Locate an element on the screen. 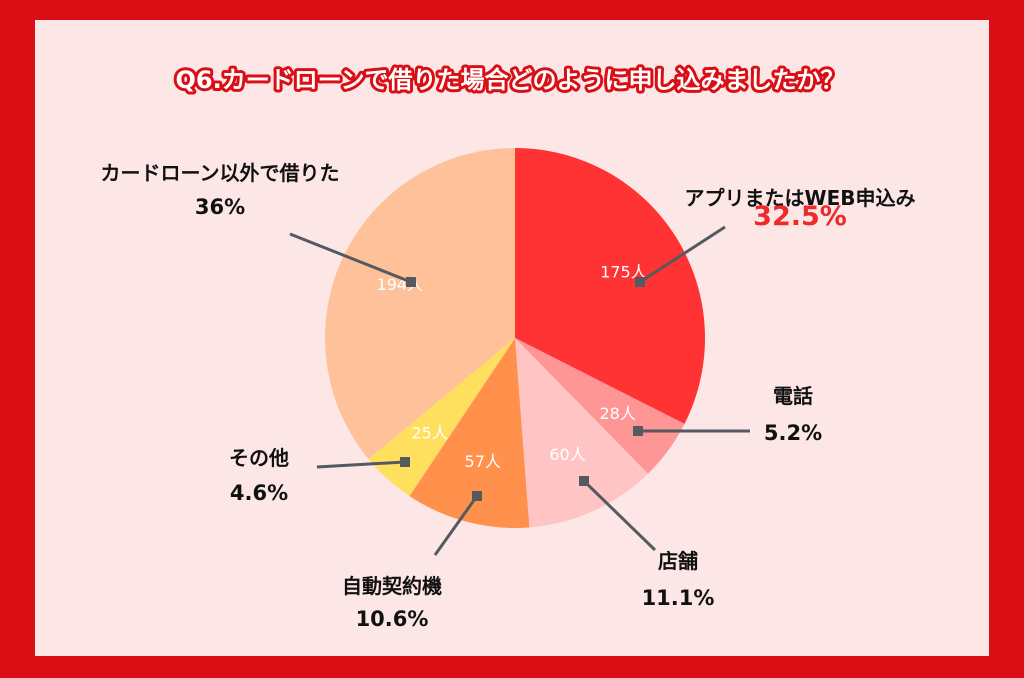 The width and height of the screenshot is (1024, 678). chart-title: Q6.カードローンで借りた場合どのように申し込みましたか？ is located at coordinates (509, 80).